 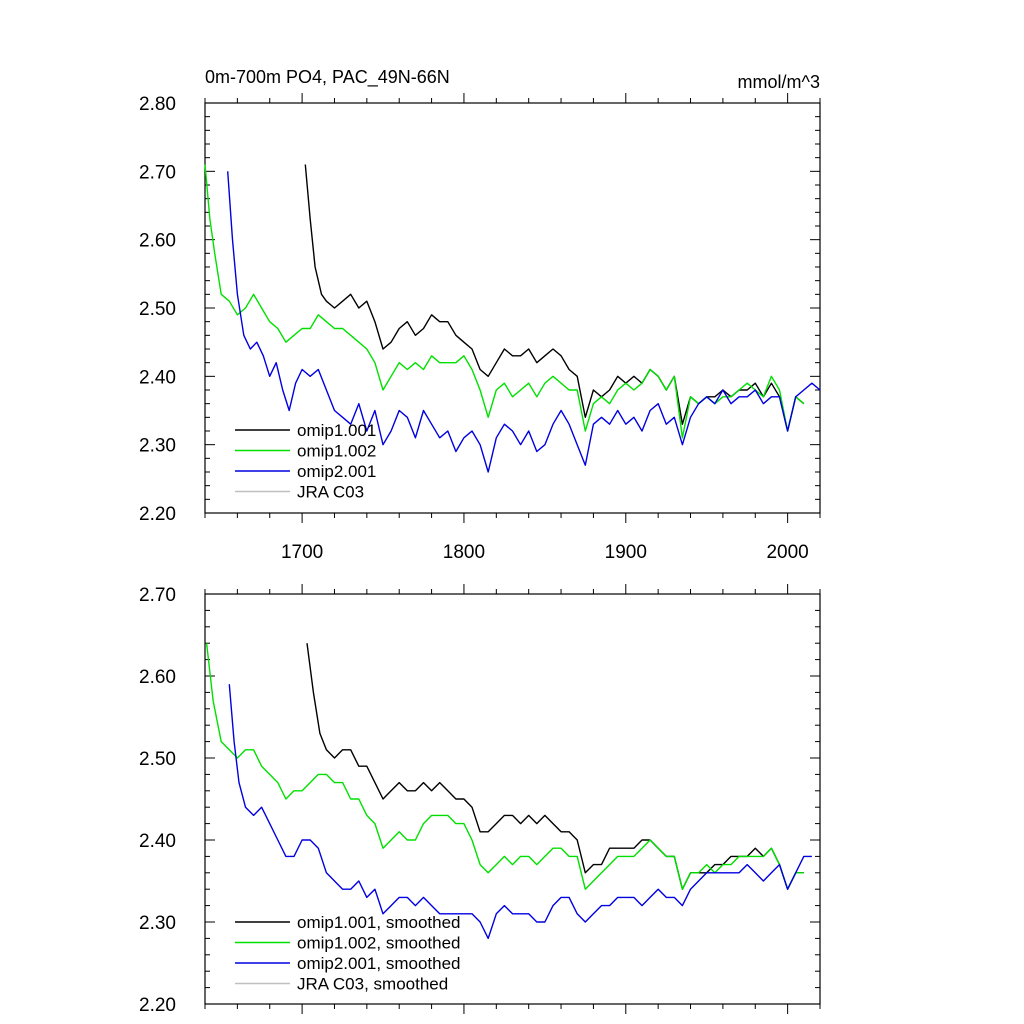 I want to click on legend-entry: omip2.001, so click(x=336, y=471).